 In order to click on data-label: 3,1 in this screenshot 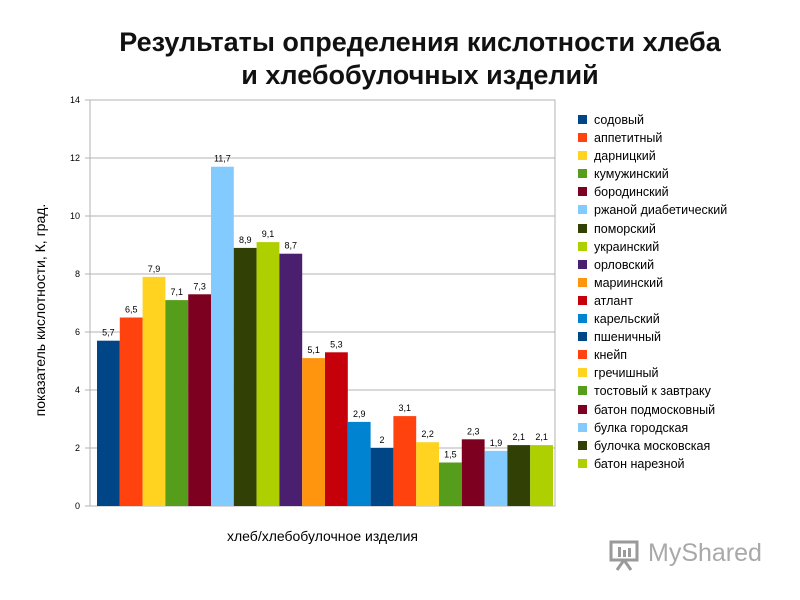, I will do `click(405, 408)`.